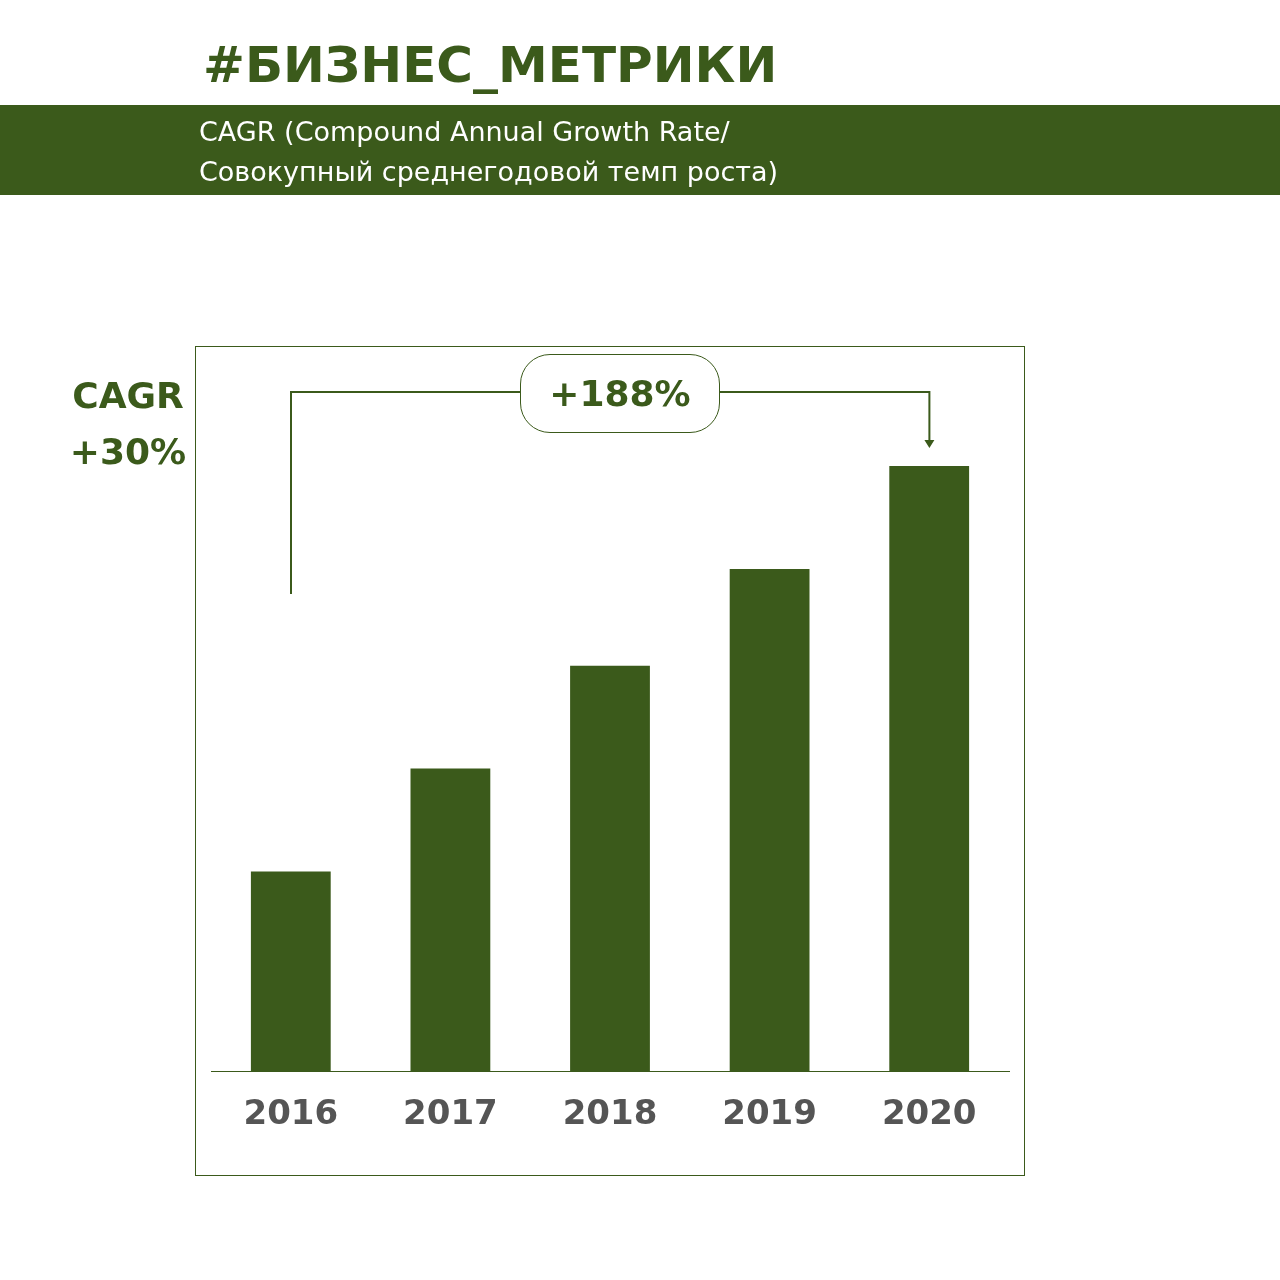 The image size is (1280, 1280). Describe the element at coordinates (929, 1112) in the screenshot. I see `x-tick-label: 2020` at that location.